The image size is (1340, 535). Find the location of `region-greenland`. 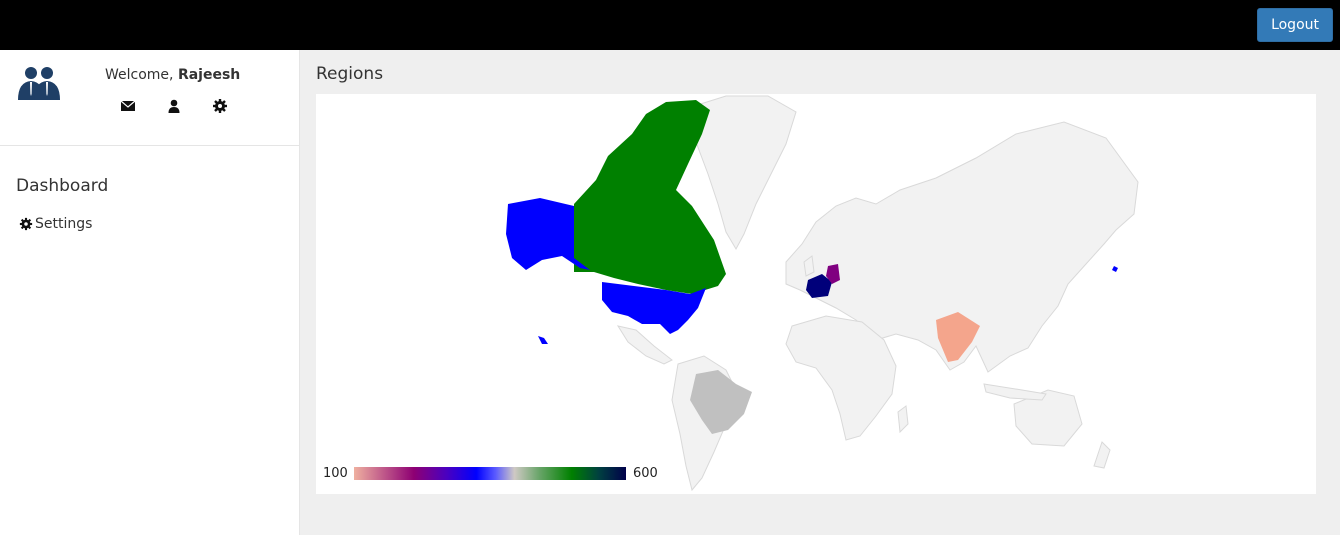

region-greenland is located at coordinates (745, 173).